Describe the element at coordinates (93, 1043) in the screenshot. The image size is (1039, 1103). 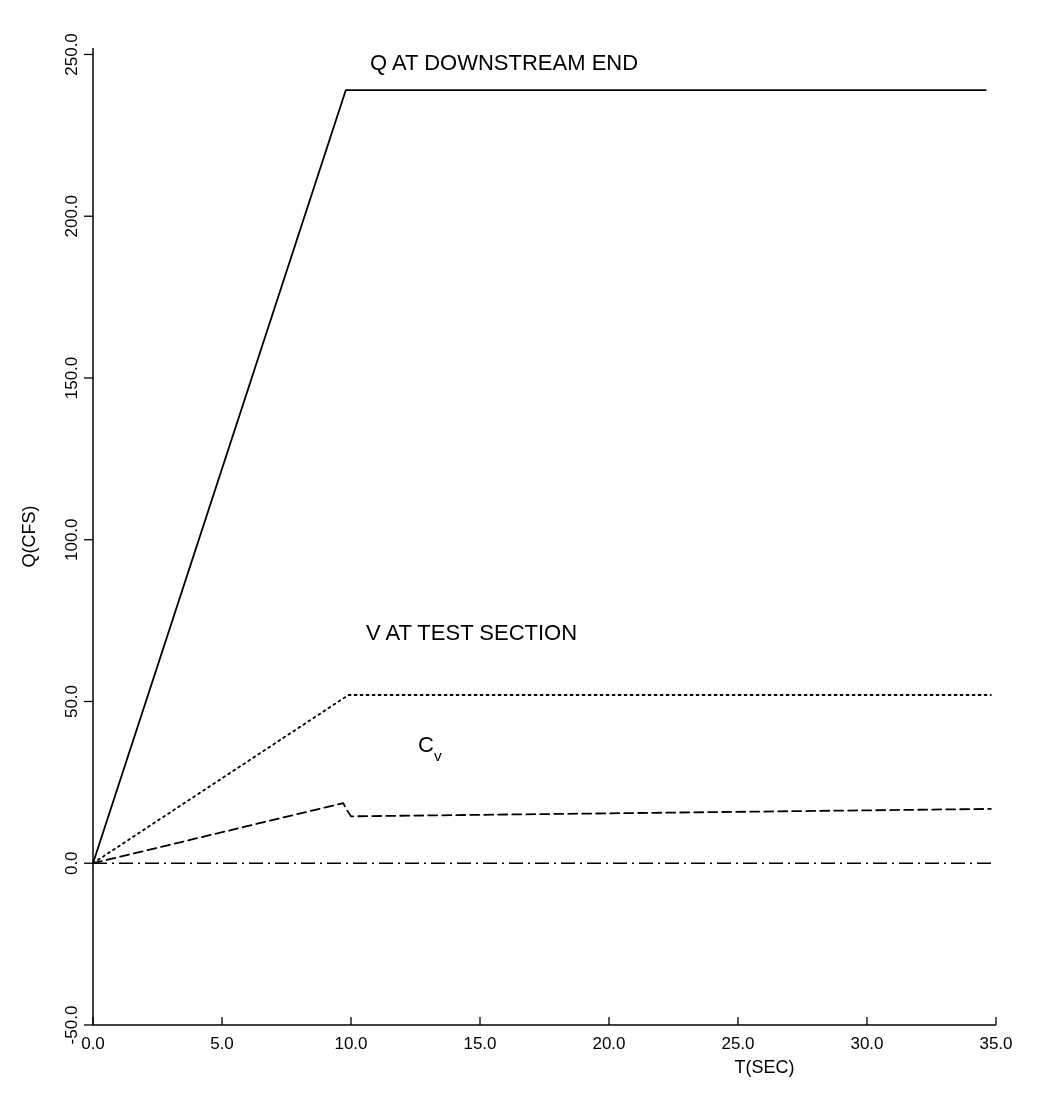
I see `x-tick-label: 0.0` at that location.